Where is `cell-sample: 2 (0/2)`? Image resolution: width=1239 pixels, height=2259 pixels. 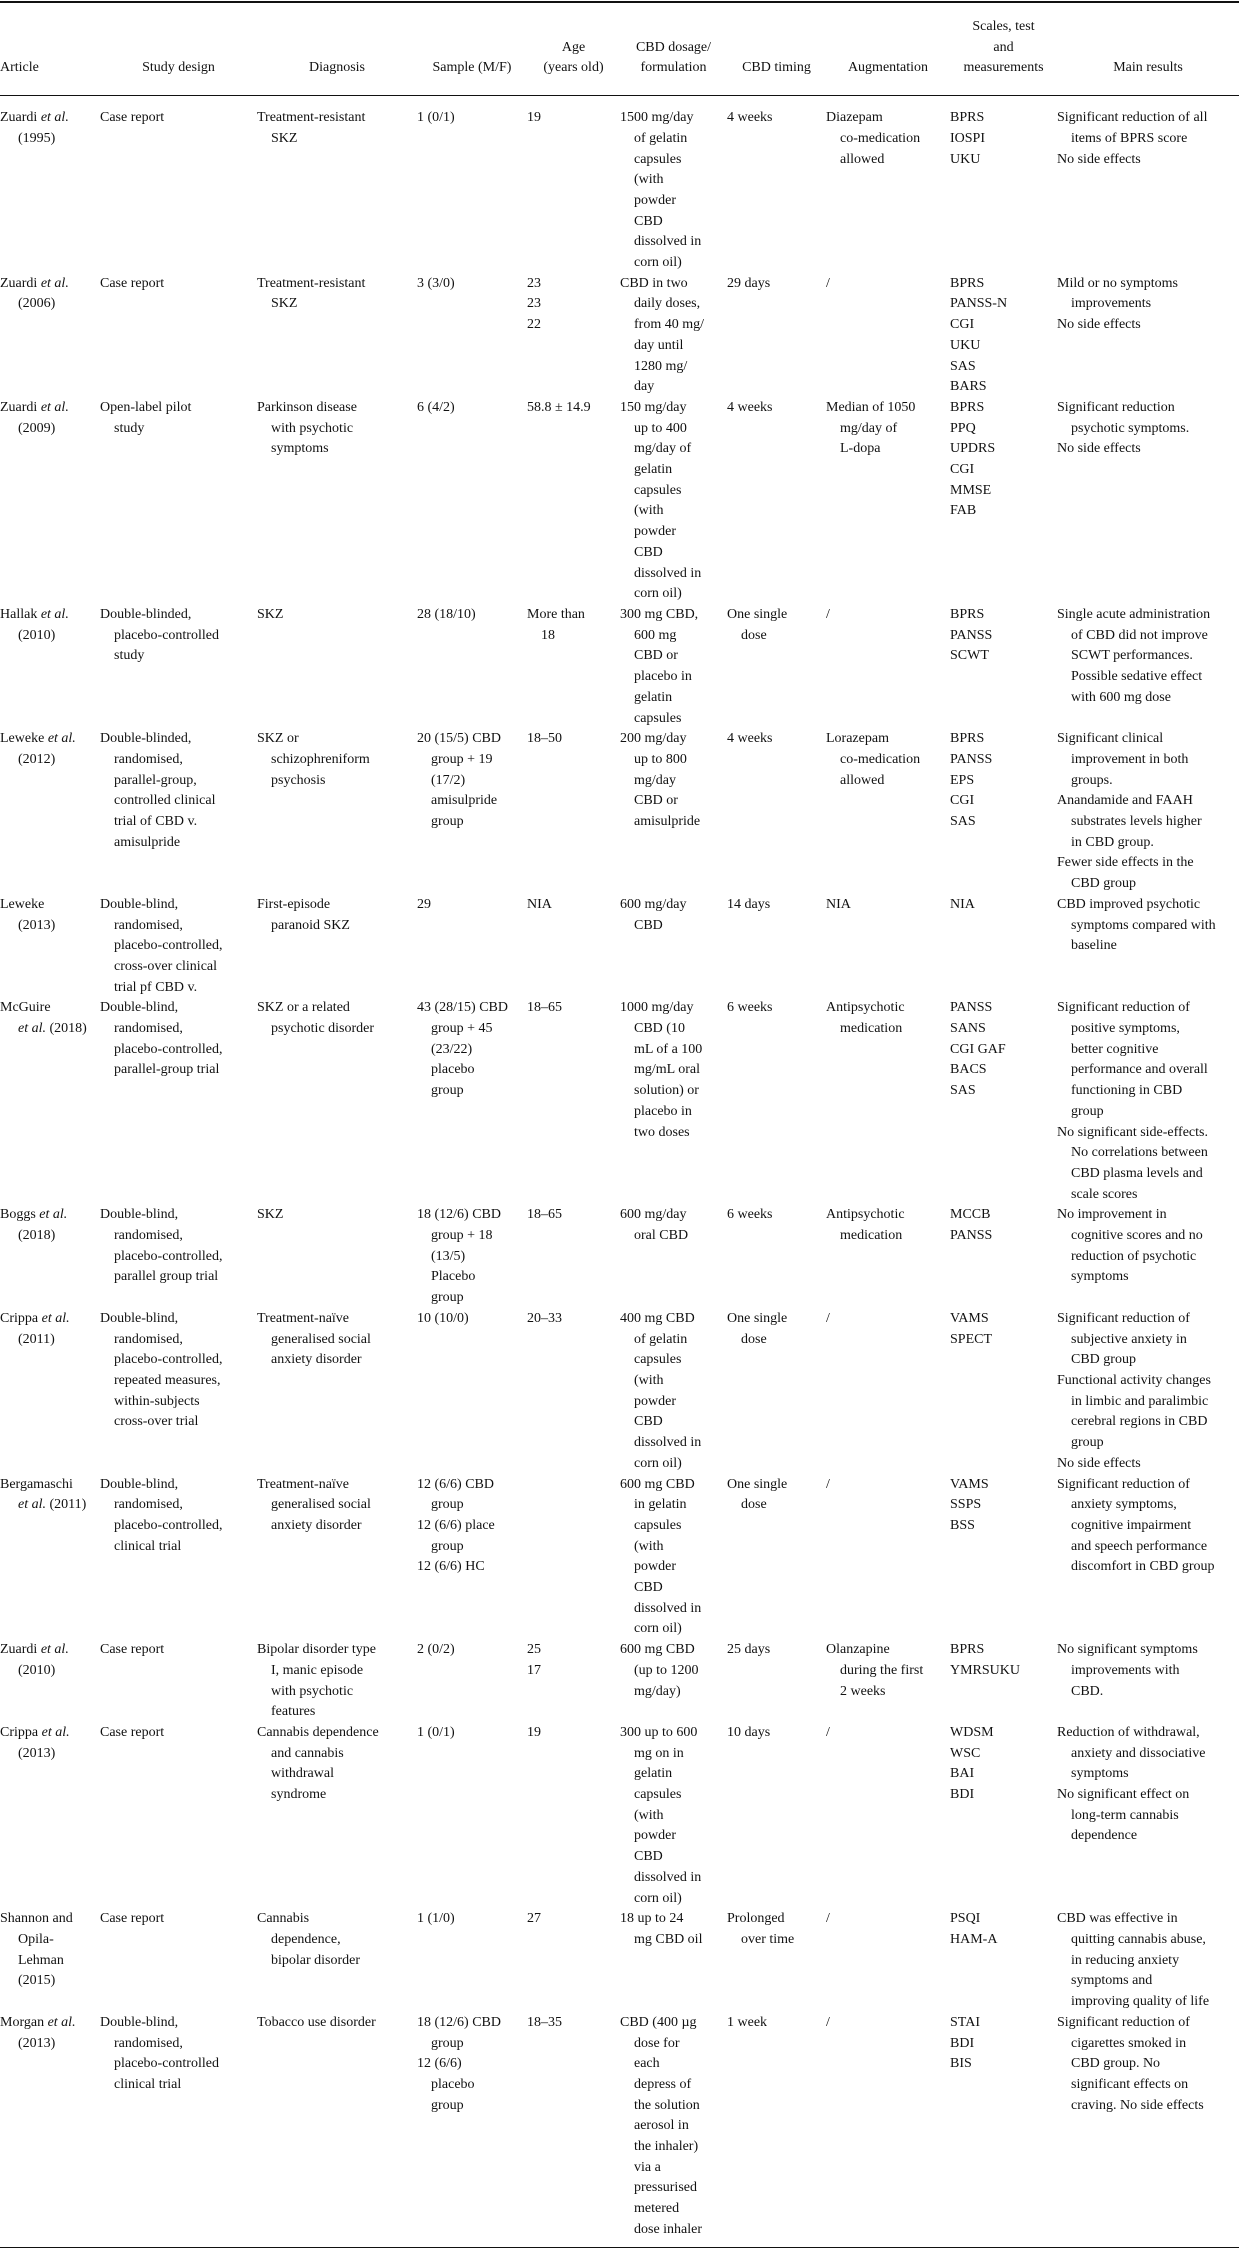 cell-sample: 2 (0/2) is located at coordinates (472, 1681).